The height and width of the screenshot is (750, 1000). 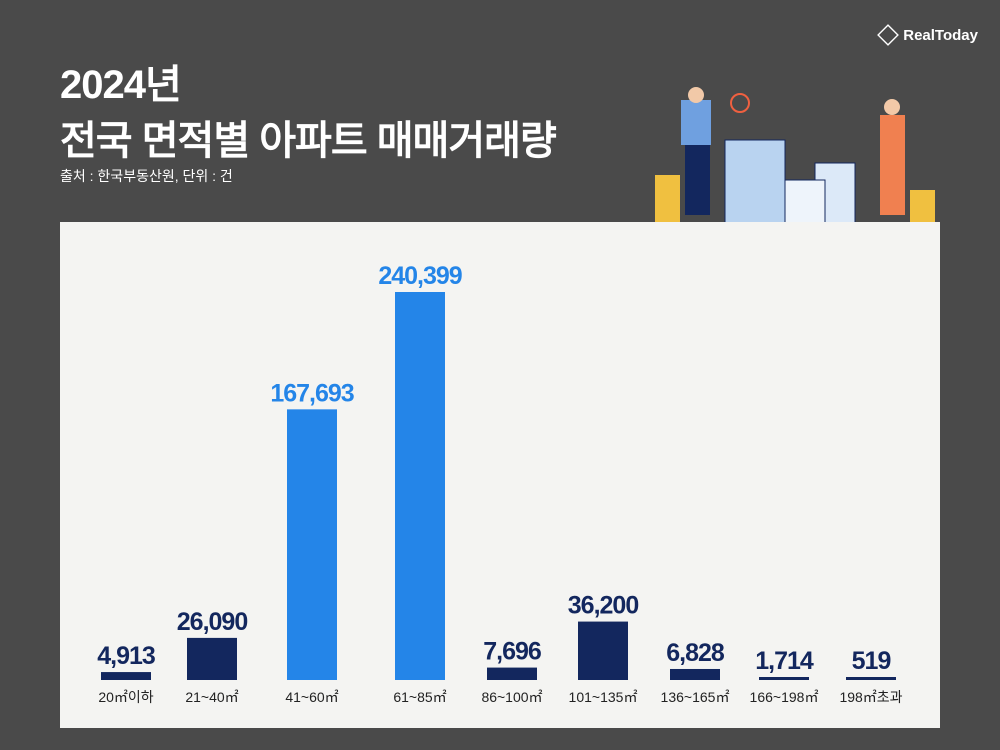 What do you see at coordinates (695, 653) in the screenshot?
I see `value-label: 6,828` at bounding box center [695, 653].